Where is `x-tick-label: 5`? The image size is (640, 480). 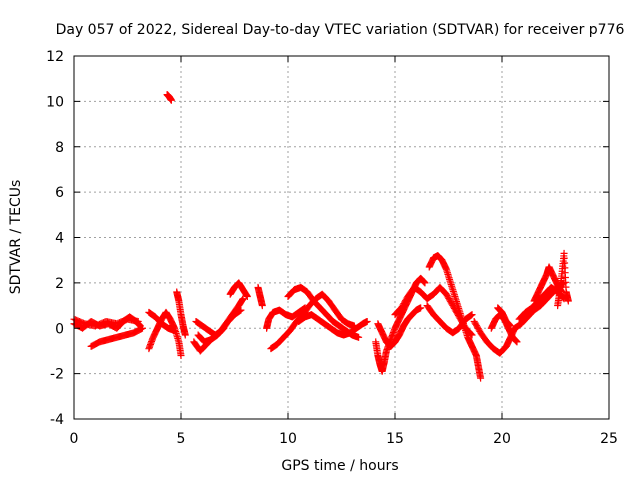 x-tick-label: 5 is located at coordinates (181, 439).